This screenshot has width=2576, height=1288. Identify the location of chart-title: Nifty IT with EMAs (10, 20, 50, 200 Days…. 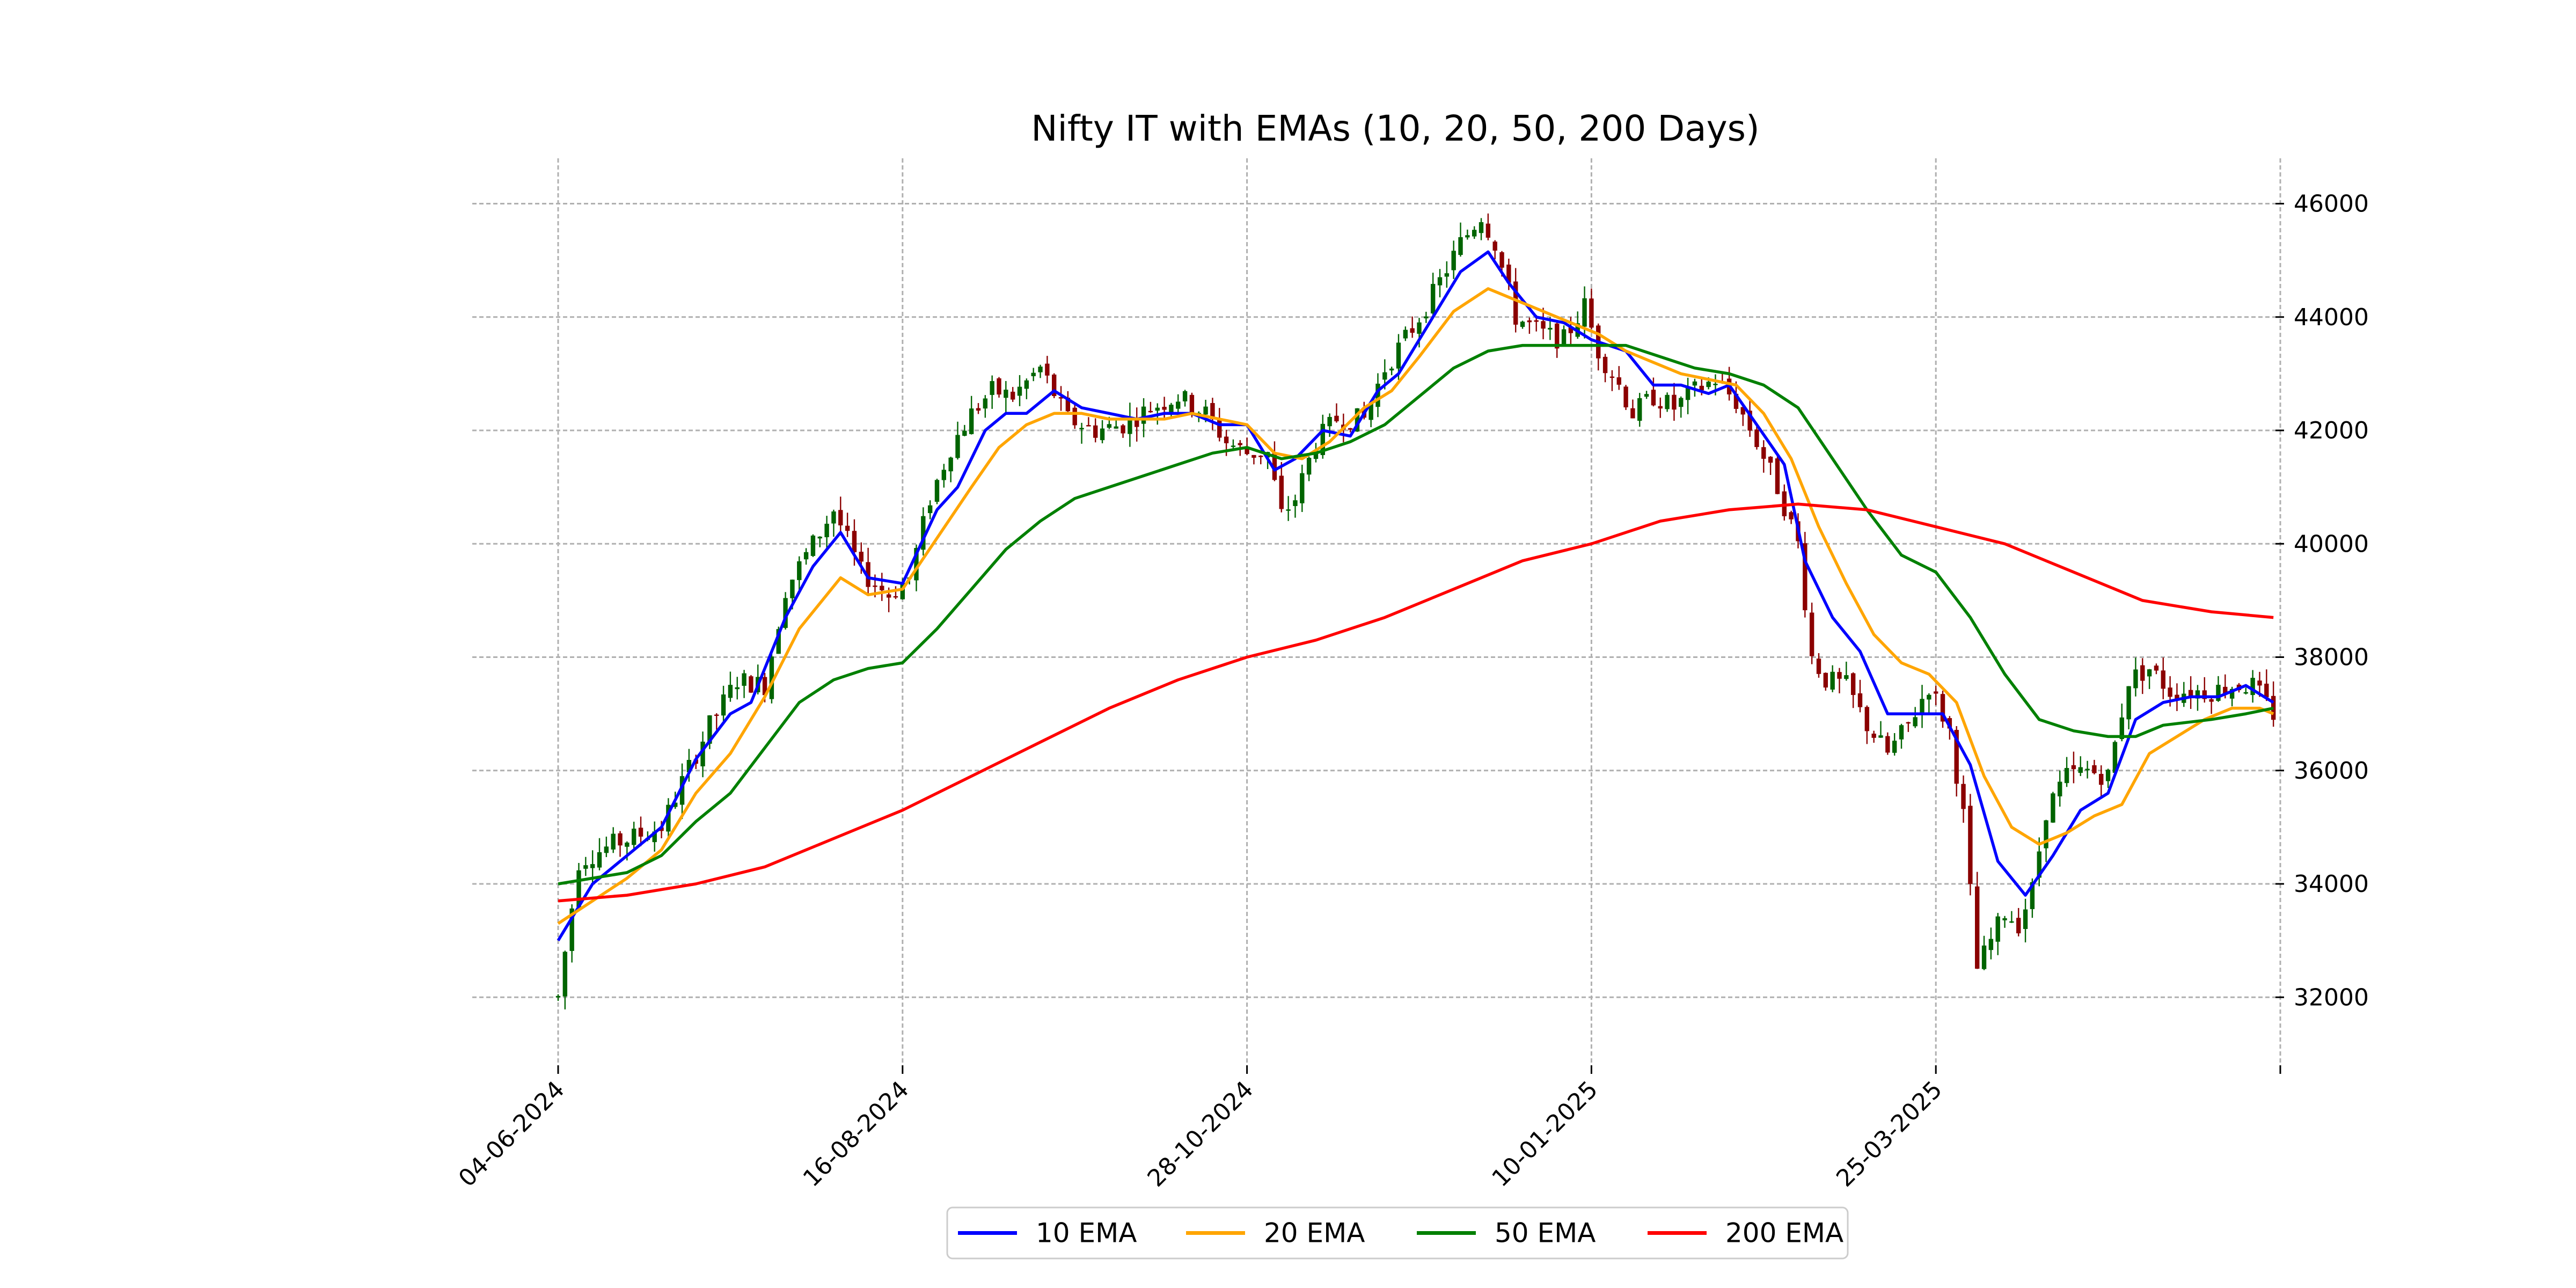
(1395, 128).